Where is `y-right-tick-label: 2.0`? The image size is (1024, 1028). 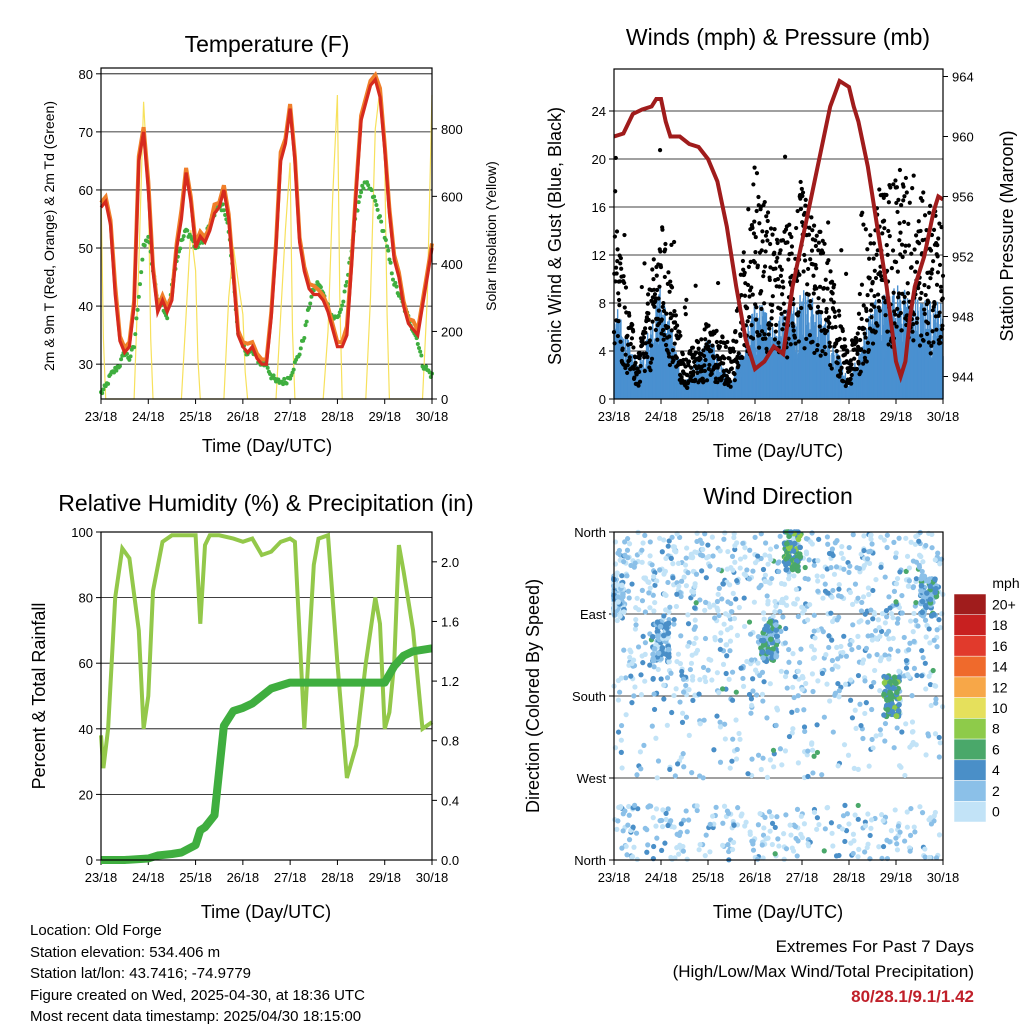 y-right-tick-label: 2.0 is located at coordinates (450, 562).